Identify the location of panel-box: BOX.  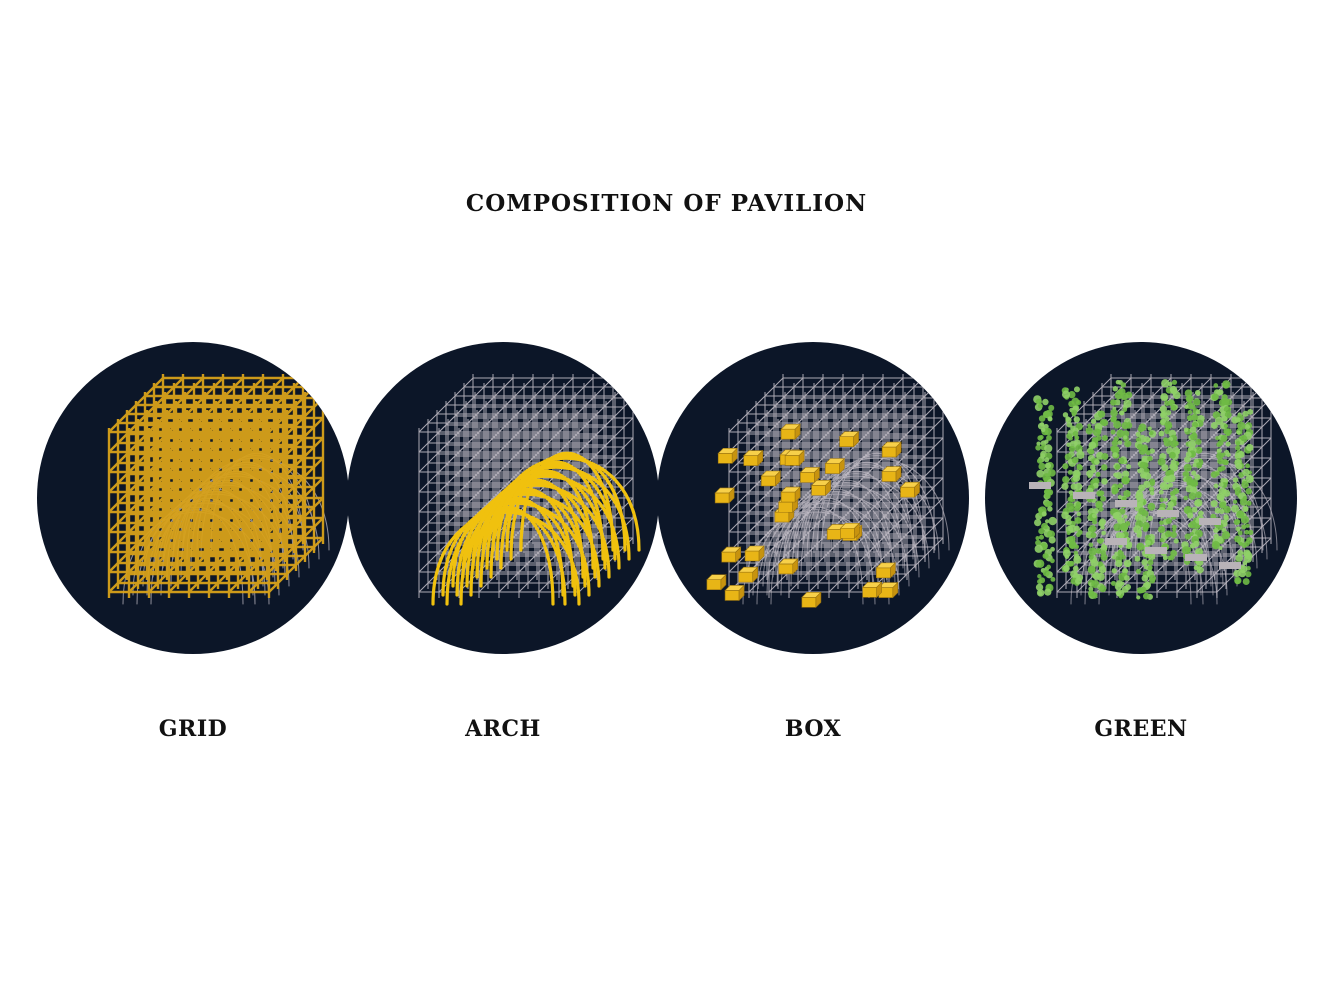
(813, 542).